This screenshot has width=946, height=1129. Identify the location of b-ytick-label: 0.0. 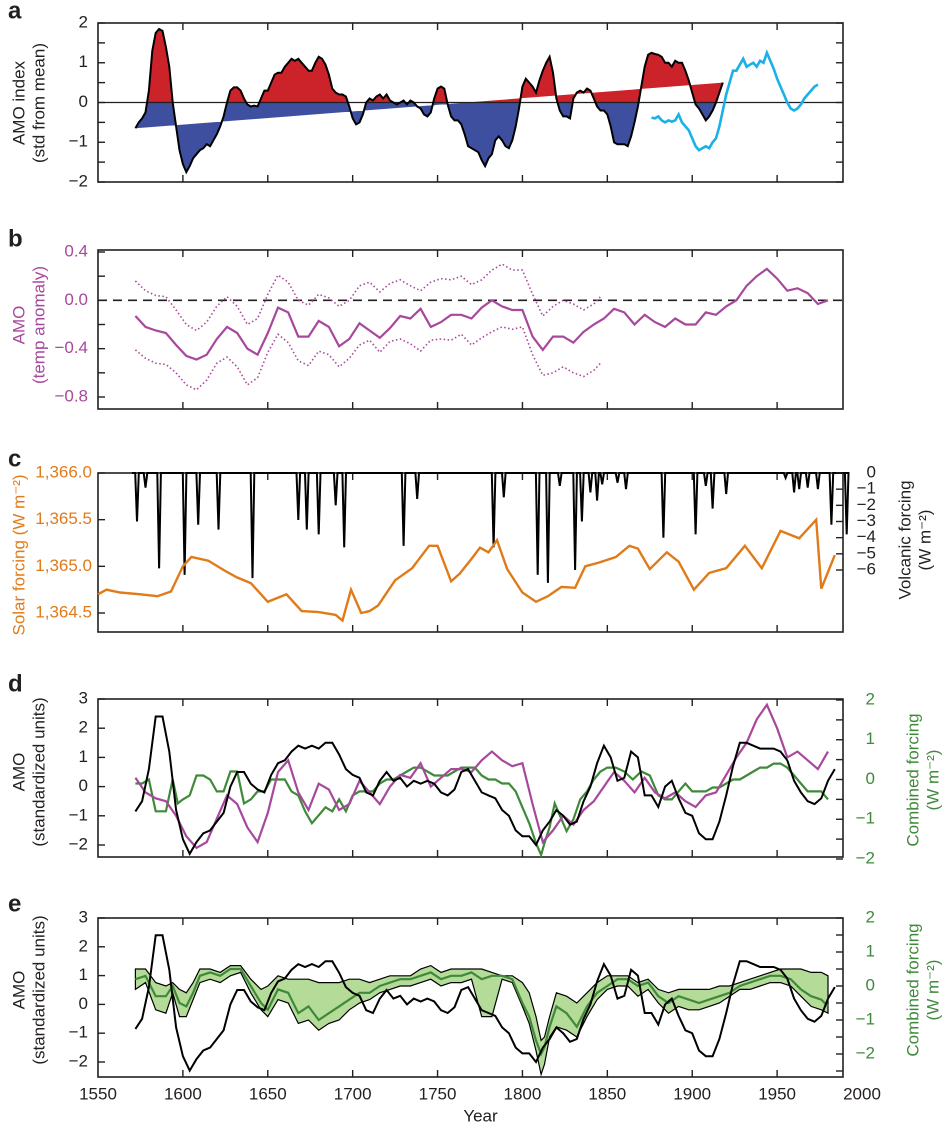
(76, 299).